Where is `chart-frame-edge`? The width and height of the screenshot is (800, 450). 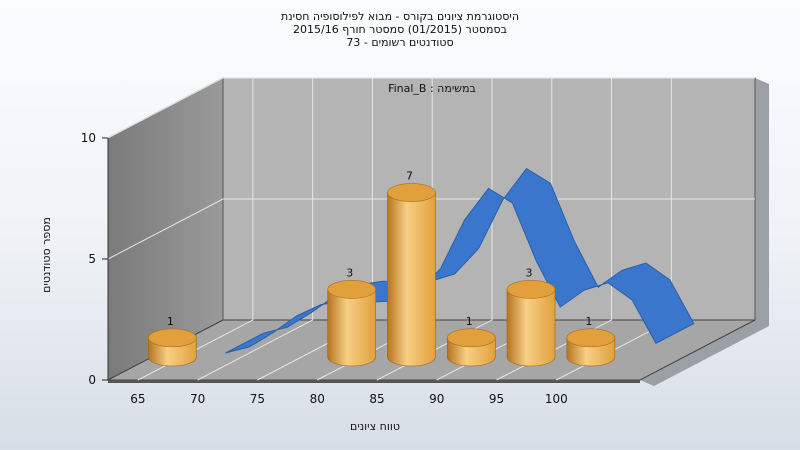
chart-frame-edge is located at coordinates (704, 232).